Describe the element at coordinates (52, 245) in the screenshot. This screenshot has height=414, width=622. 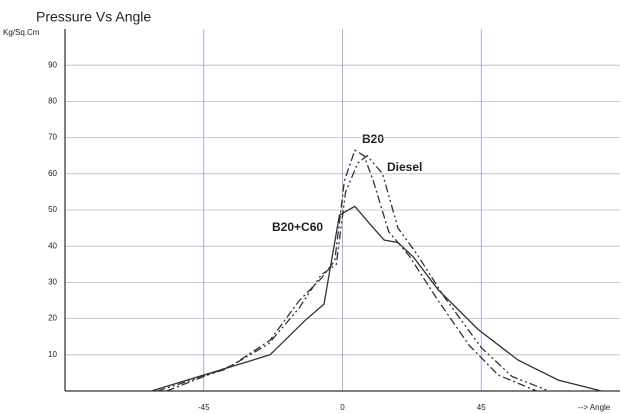
I see `y-tick-label: 40` at that location.